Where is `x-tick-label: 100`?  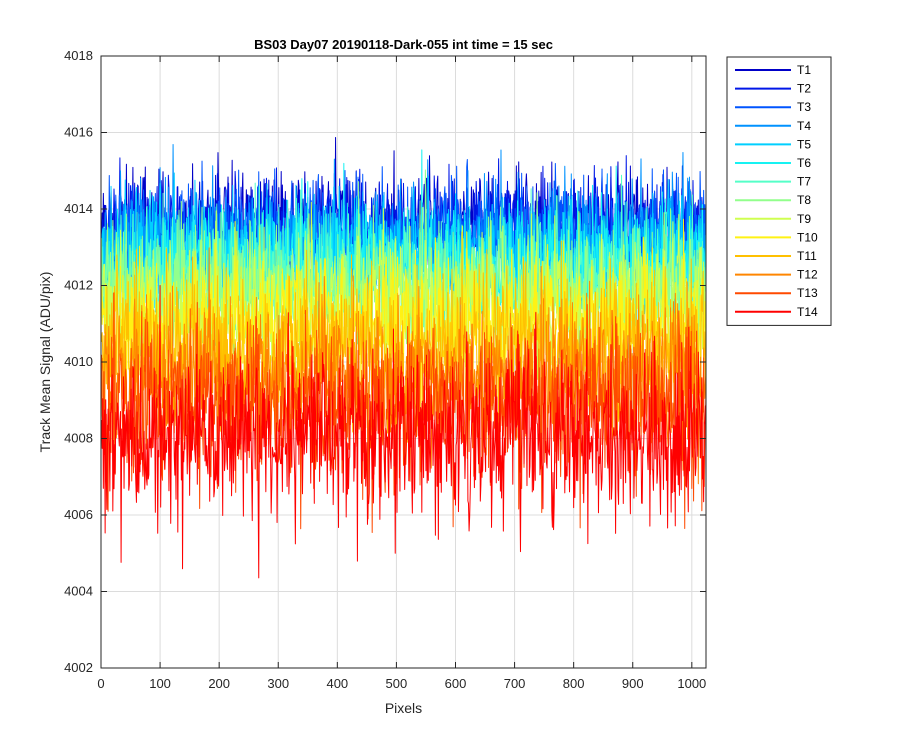
x-tick-label: 100 is located at coordinates (160, 683).